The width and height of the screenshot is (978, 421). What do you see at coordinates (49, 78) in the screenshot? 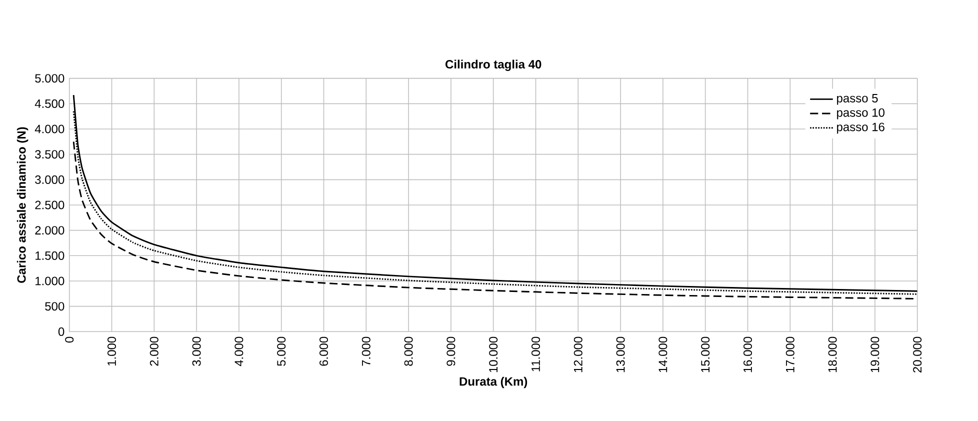
I see `y-tick-label: 5.000` at bounding box center [49, 78].